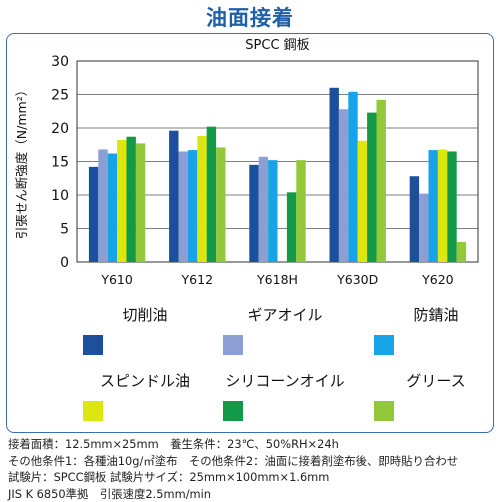 The width and height of the screenshot is (500, 502). What do you see at coordinates (221, 204) in the screenshot?
I see `bar-グリース-Y612` at bounding box center [221, 204].